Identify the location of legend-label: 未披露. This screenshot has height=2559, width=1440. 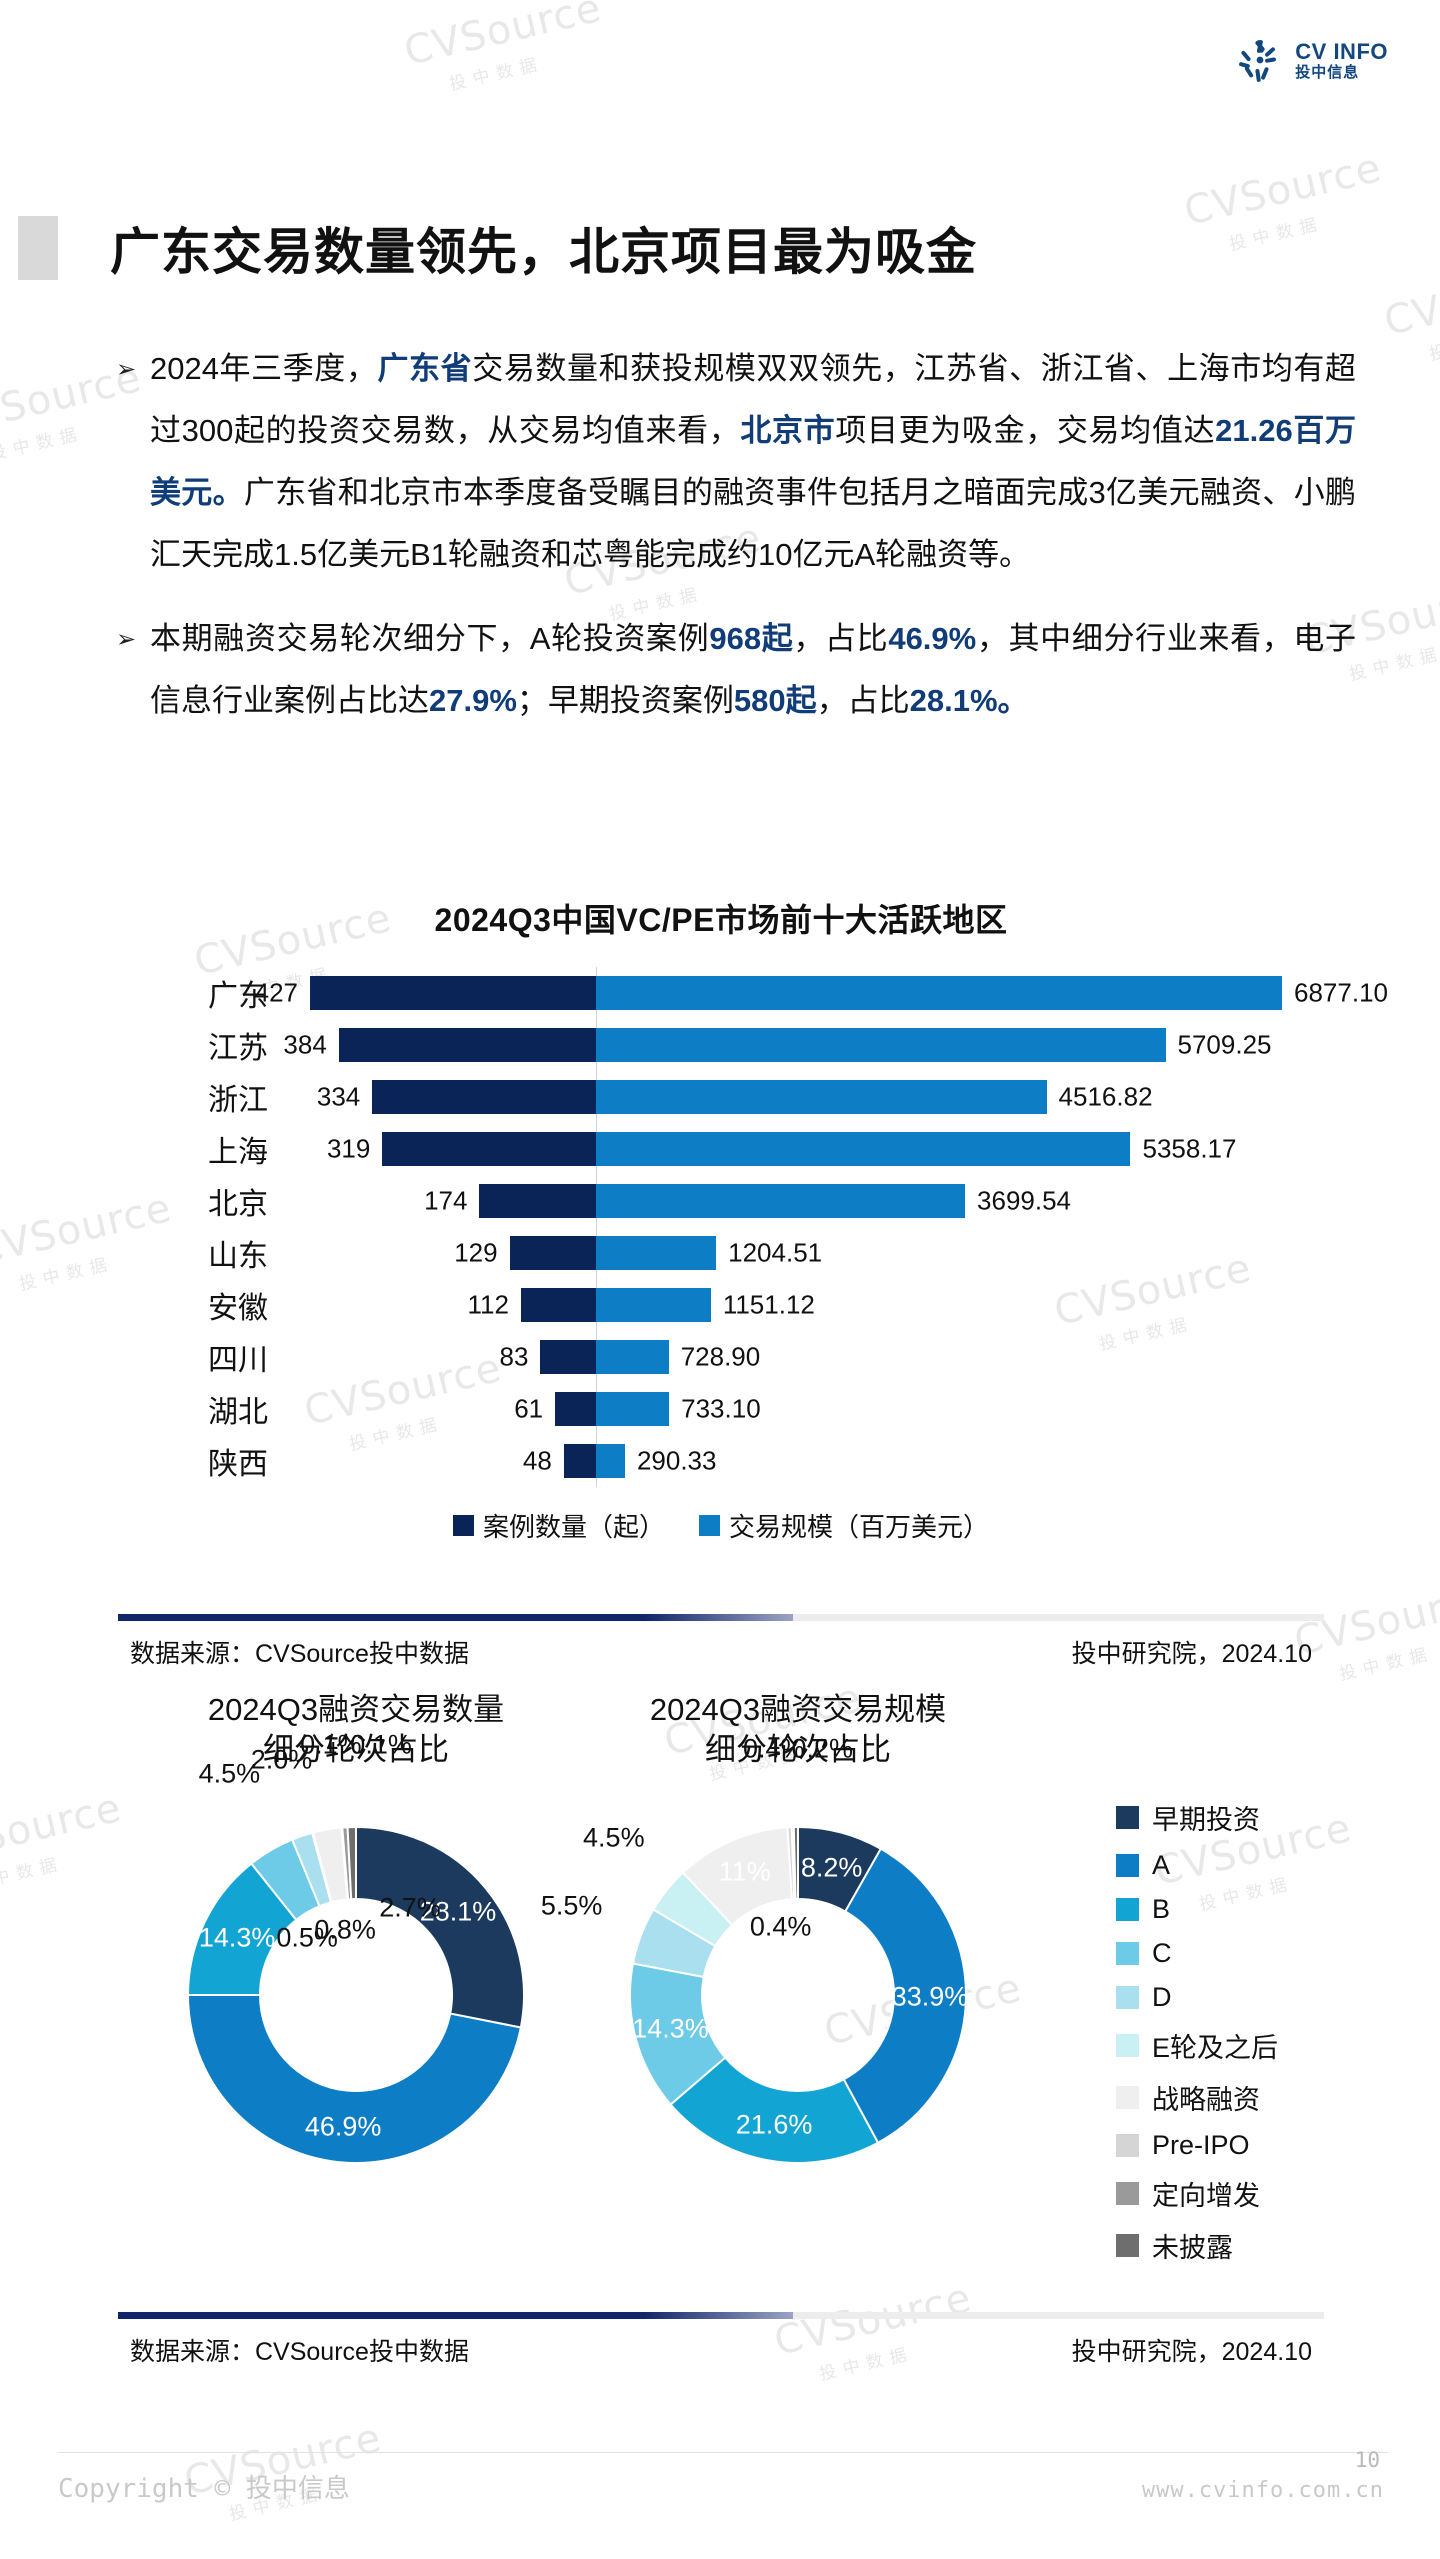
(1192, 2248).